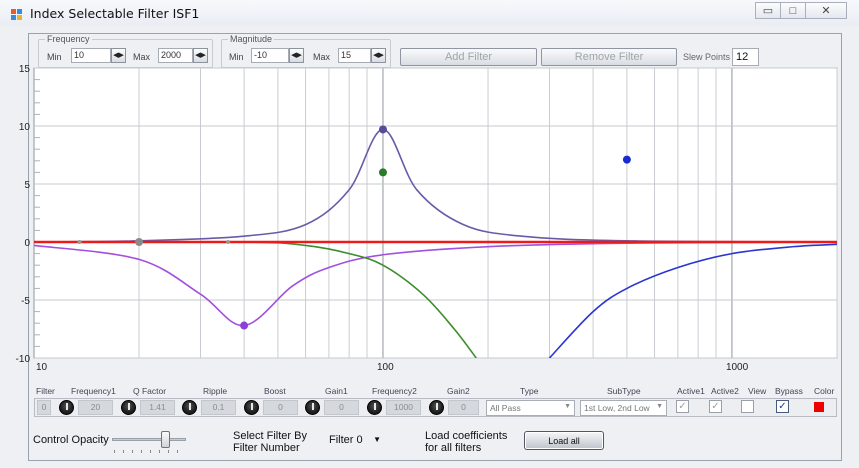  Describe the element at coordinates (793, 10) in the screenshot. I see `maximize-button: □` at that location.